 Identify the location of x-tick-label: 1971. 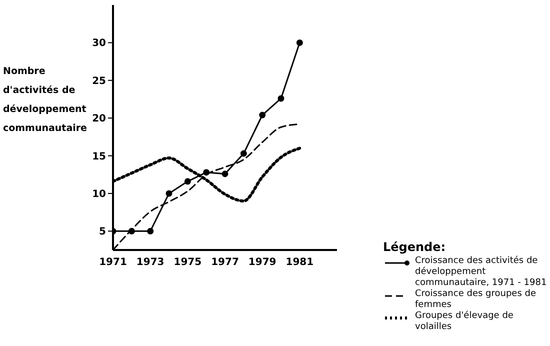
(113, 262).